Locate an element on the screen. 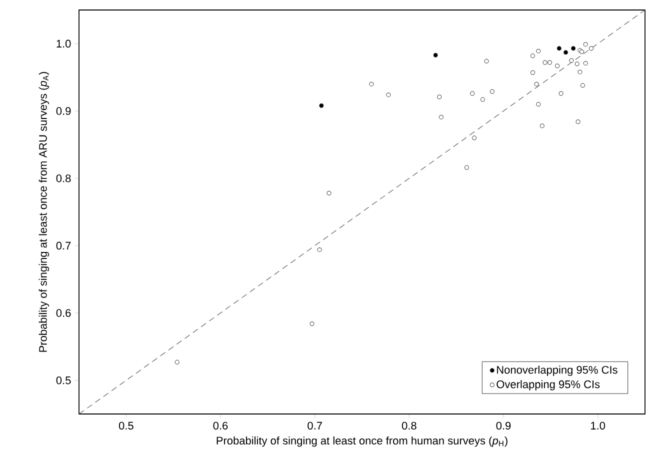 The height and width of the screenshot is (467, 647). legend-label: Overlapping 95% CIs is located at coordinates (548, 385).